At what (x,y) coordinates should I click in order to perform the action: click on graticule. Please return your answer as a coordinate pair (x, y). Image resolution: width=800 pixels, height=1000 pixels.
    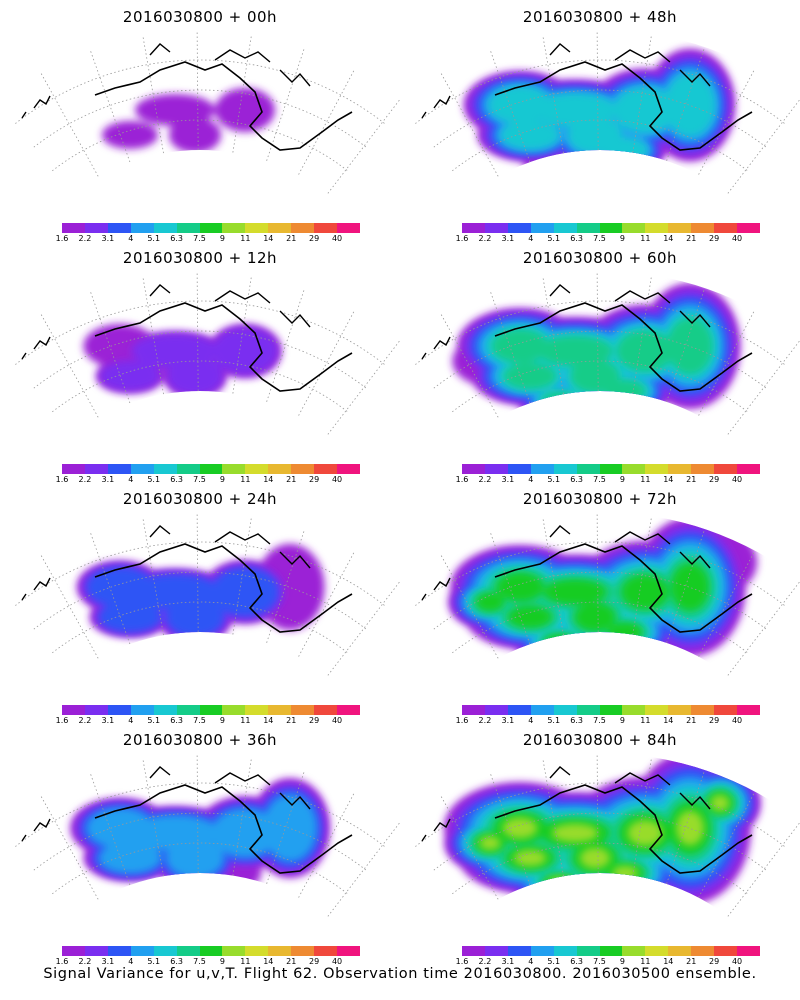
    Looking at the image, I should click on (207, 353).